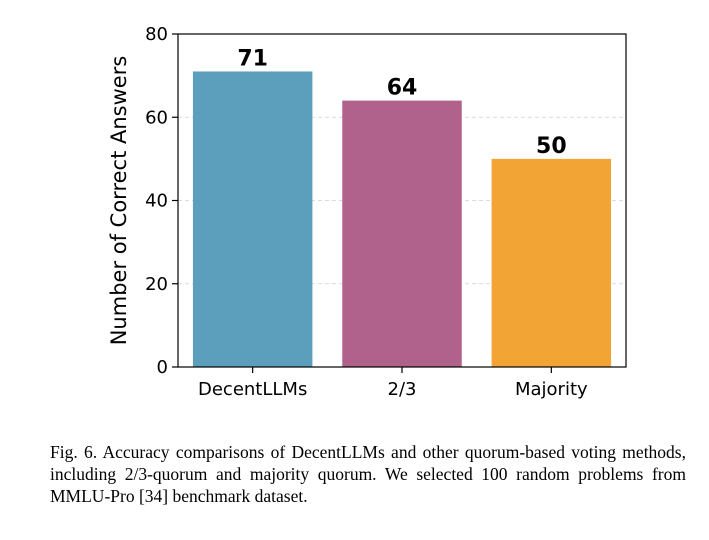  What do you see at coordinates (156, 117) in the screenshot?
I see `y-tick-label: 60` at bounding box center [156, 117].